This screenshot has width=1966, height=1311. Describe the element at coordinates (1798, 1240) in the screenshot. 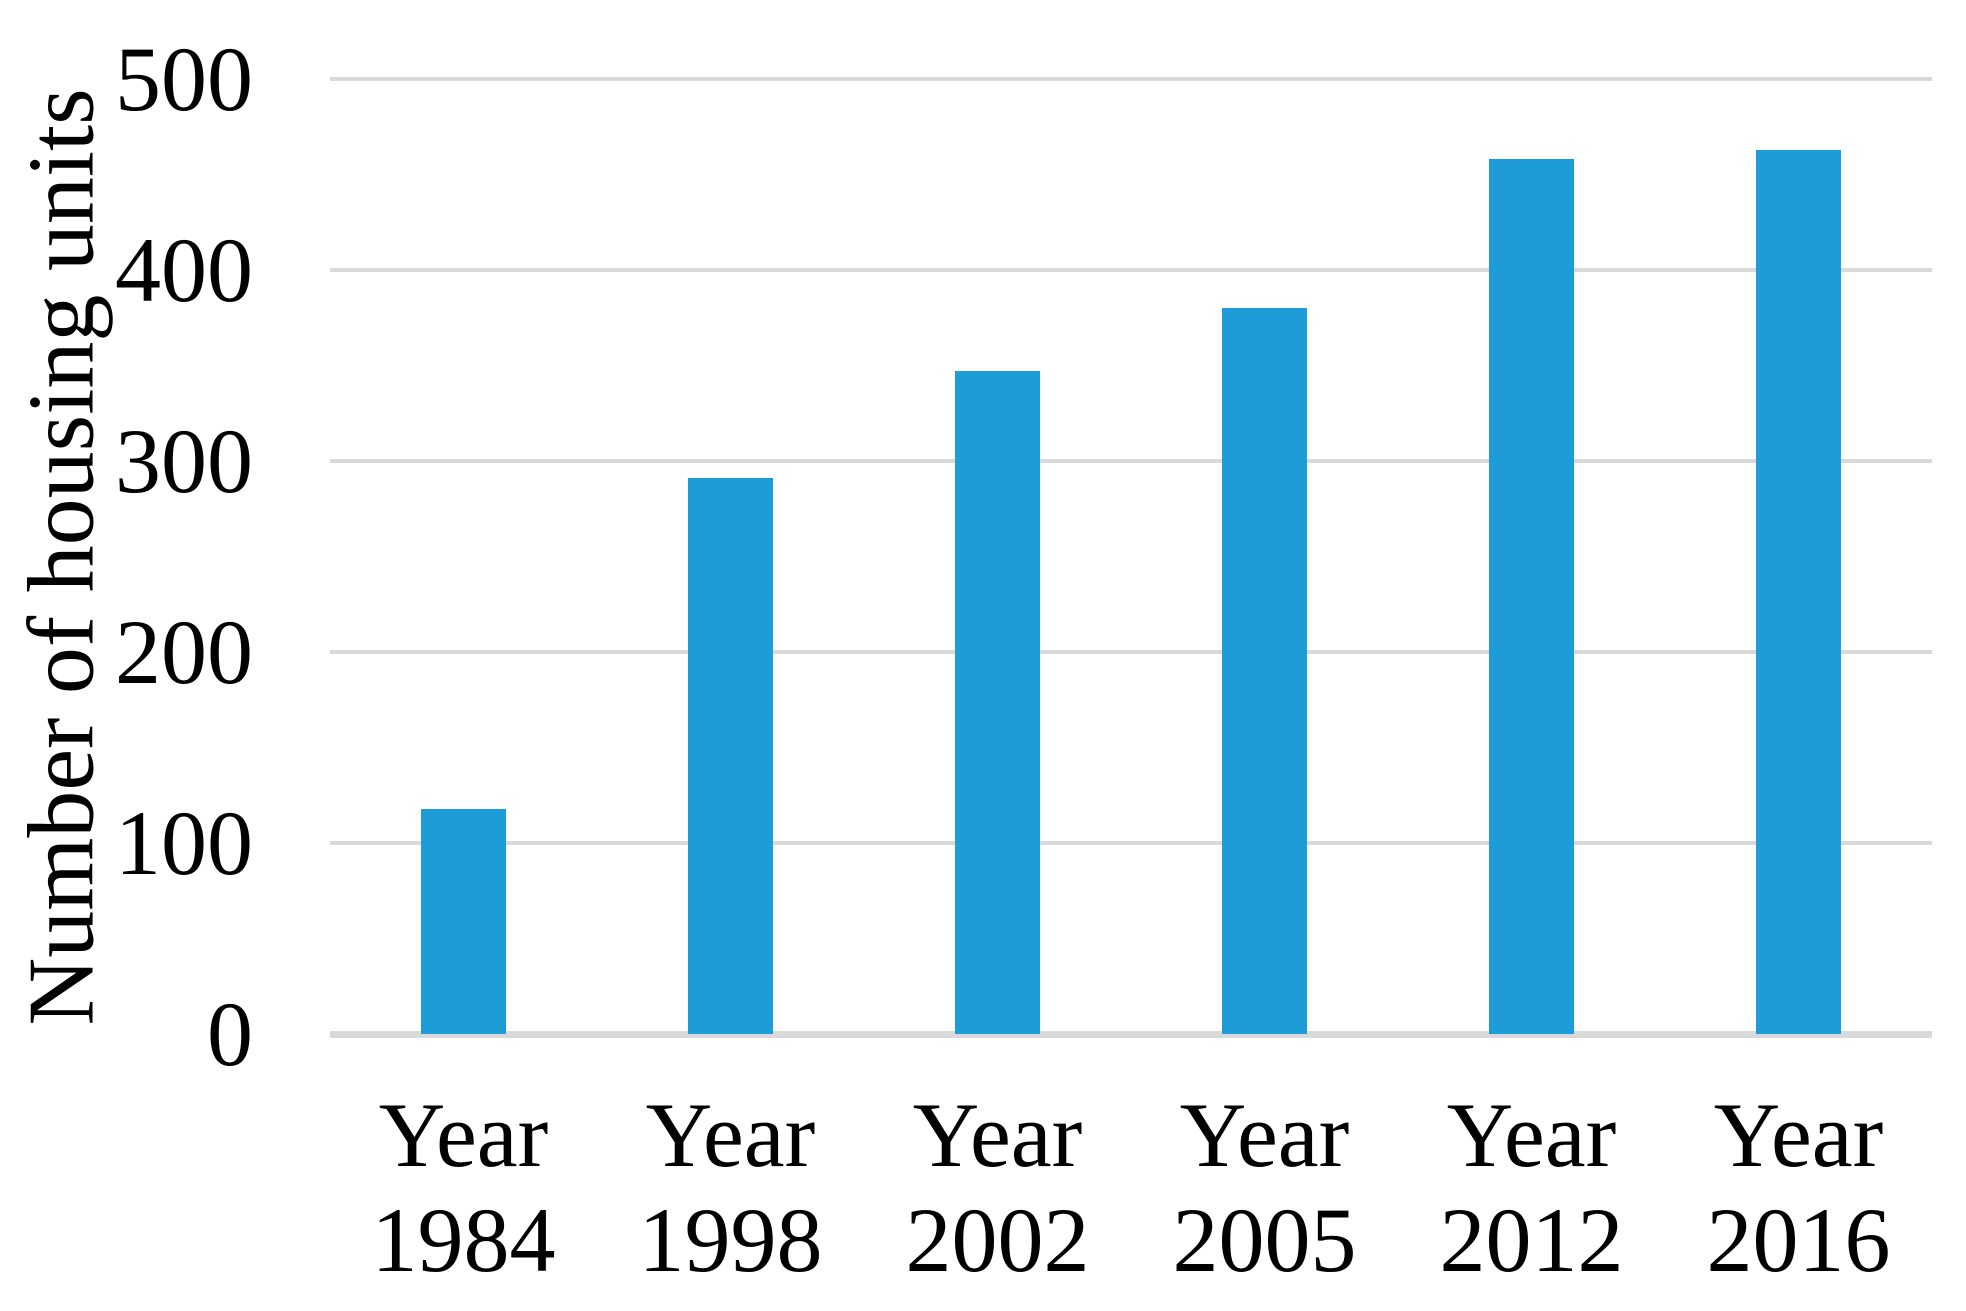

I see `x-tick-label-line: 2016` at that location.